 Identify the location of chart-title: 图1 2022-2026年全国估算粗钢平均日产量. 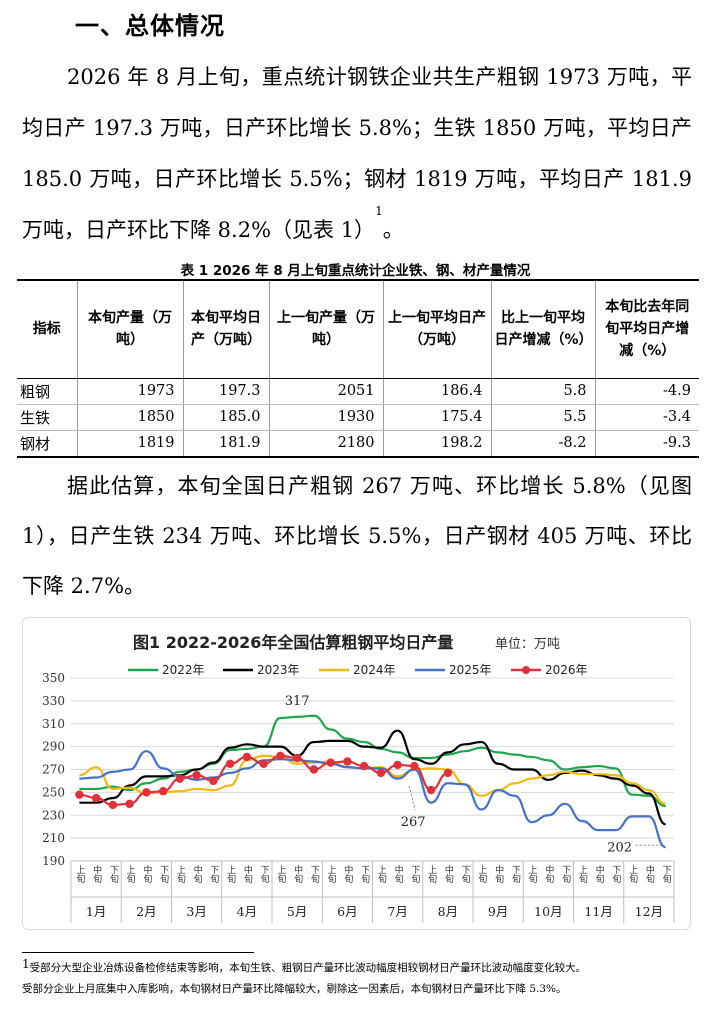
(293, 642).